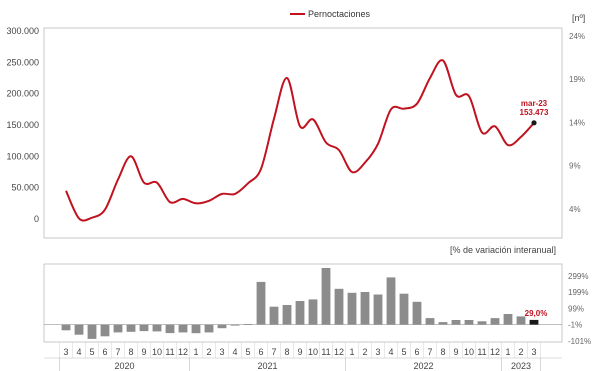 The height and width of the screenshot is (371, 595). I want to click on year-tick-label: 2022, so click(423, 366).